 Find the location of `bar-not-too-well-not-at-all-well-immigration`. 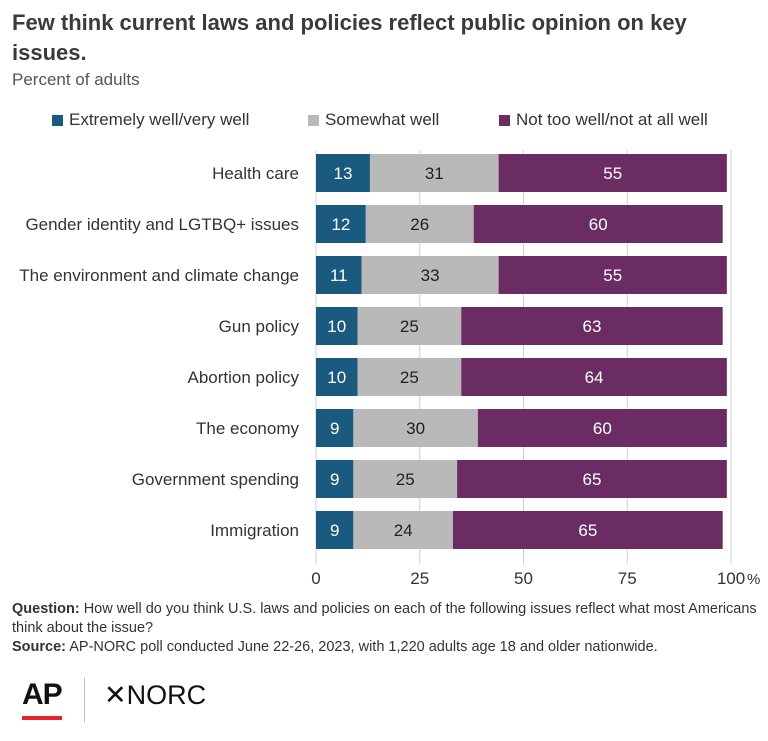

bar-not-too-well-not-at-all-well-immigration is located at coordinates (587, 530).